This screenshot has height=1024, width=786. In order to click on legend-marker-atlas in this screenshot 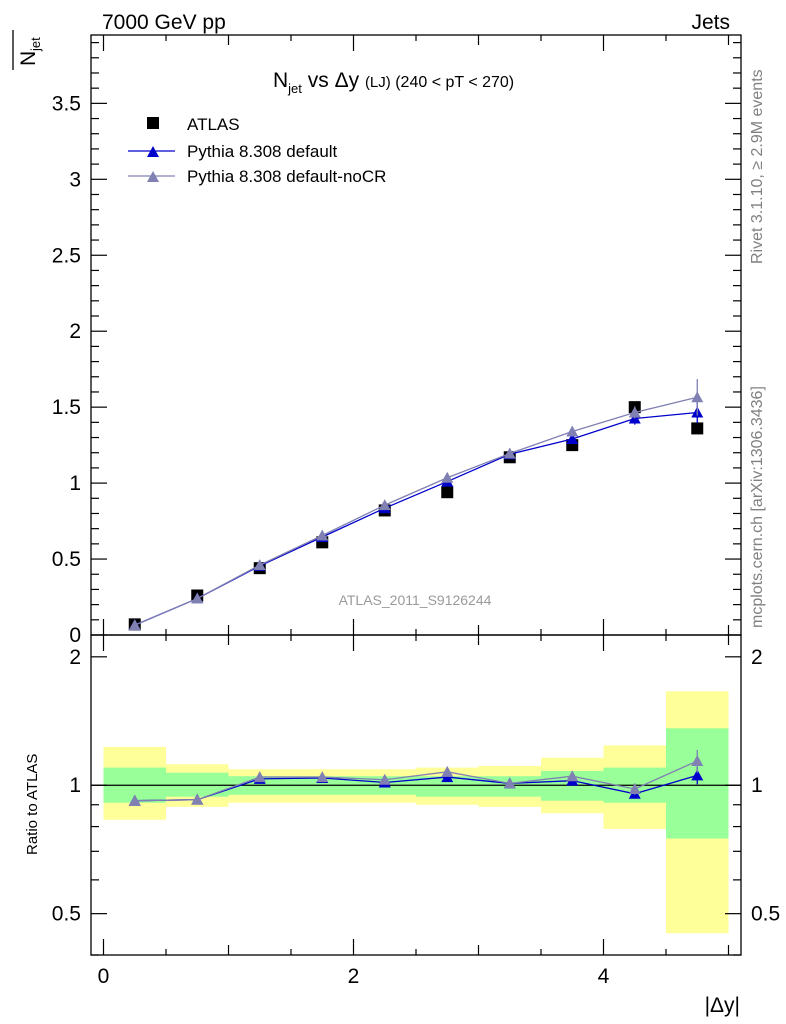, I will do `click(153, 123)`.